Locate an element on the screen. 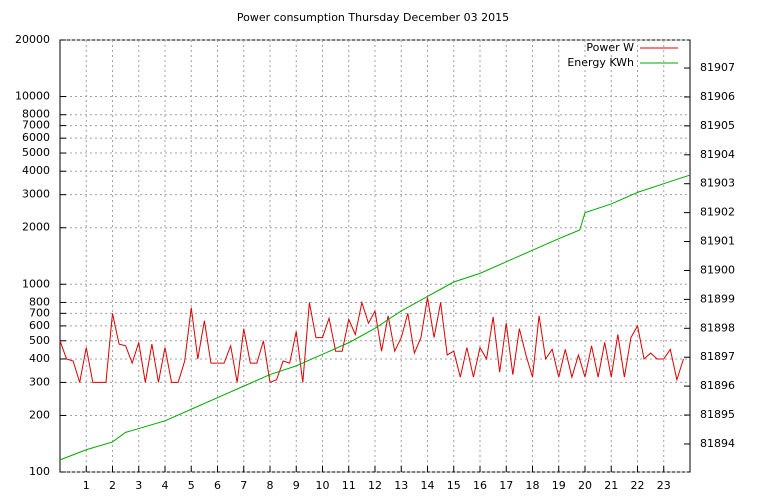  x-tick-label: 11 is located at coordinates (349, 485).